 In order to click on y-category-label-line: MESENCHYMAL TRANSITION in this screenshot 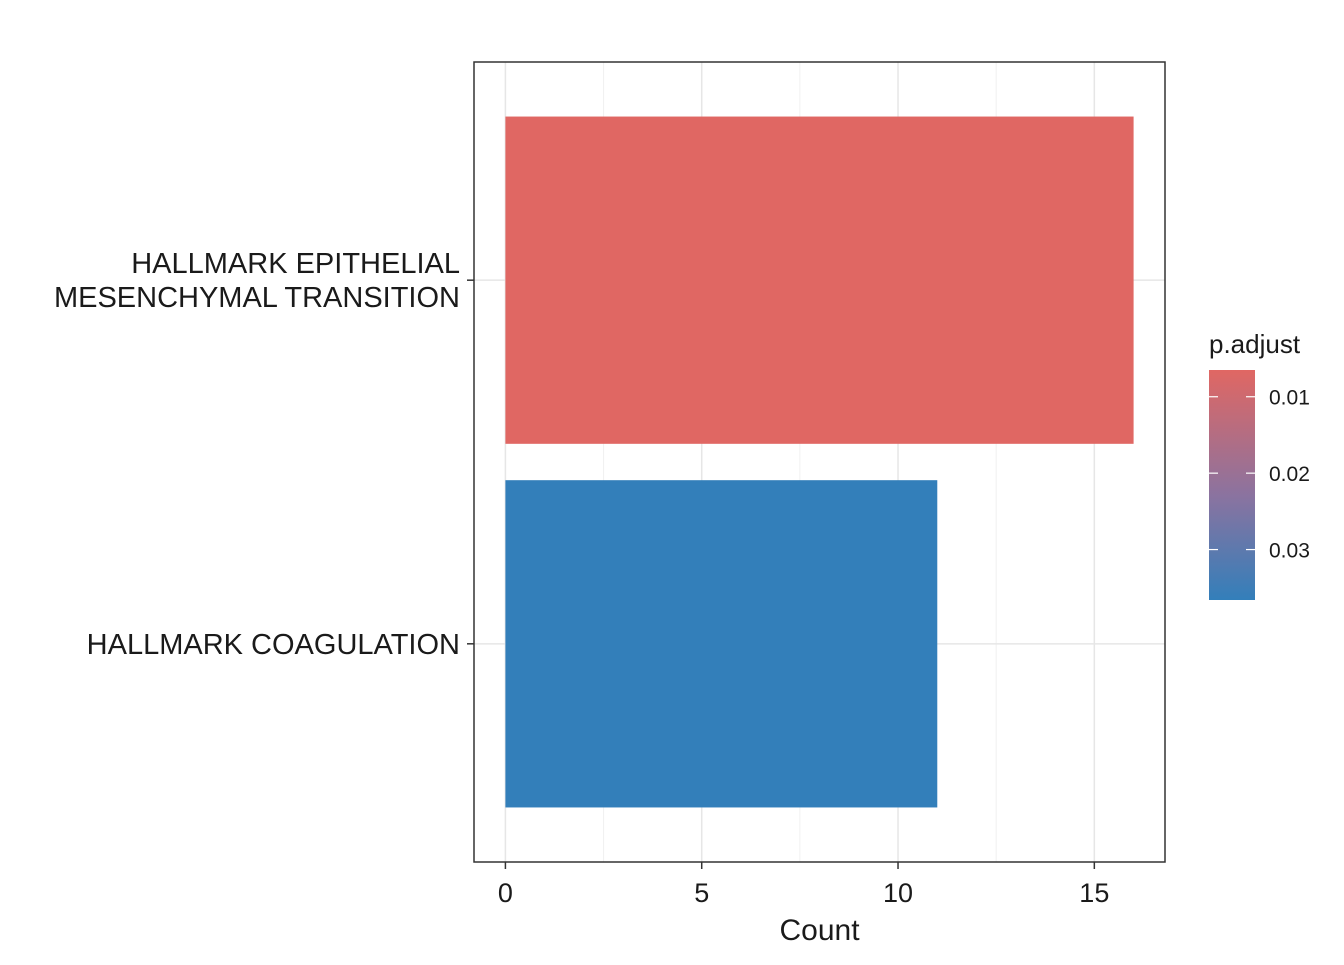, I will do `click(257, 298)`.